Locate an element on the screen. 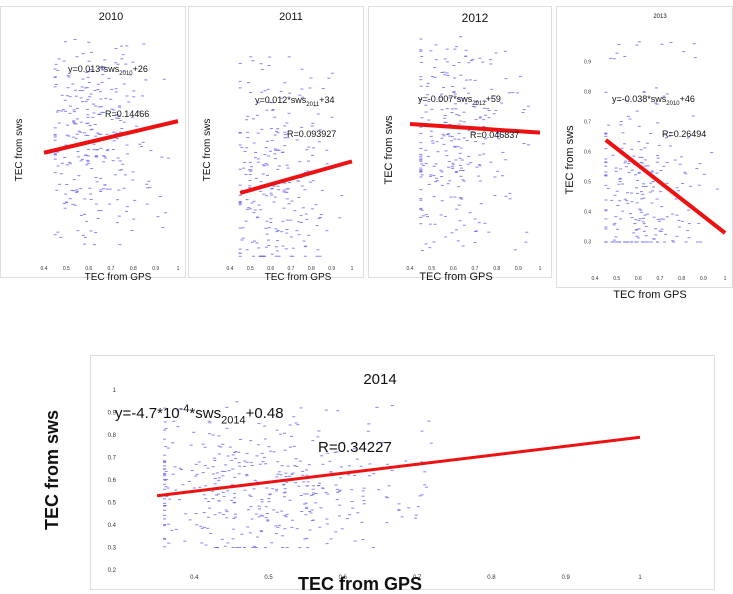 This screenshot has height=594, width=733. y-tick-label: 0.5 is located at coordinates (587, 183).